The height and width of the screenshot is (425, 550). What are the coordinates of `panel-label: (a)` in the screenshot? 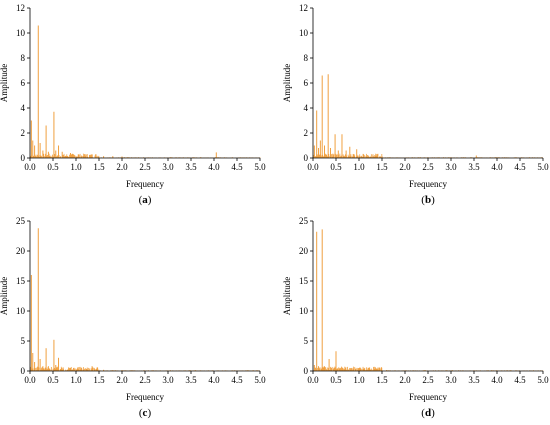 It's located at (145, 200).